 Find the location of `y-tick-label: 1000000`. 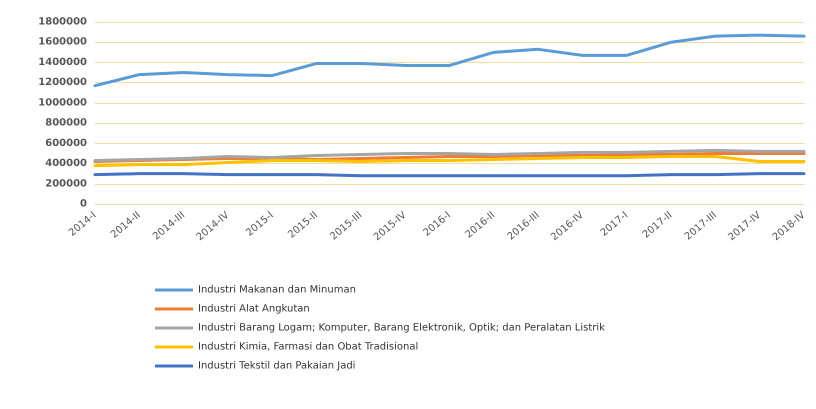

y-tick-label: 1000000 is located at coordinates (63, 102).